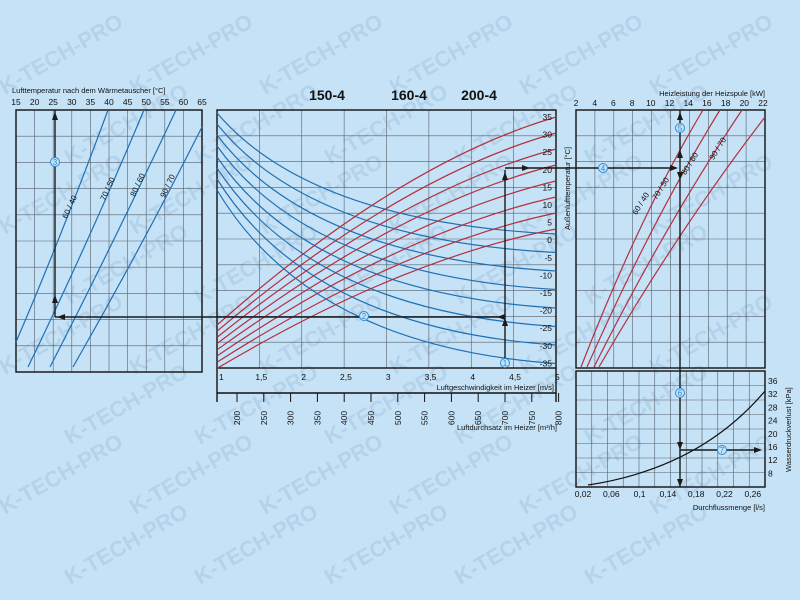 The height and width of the screenshot is (600, 800). Describe the element at coordinates (773, 447) in the screenshot. I see `pressure-tick: 16` at that location.